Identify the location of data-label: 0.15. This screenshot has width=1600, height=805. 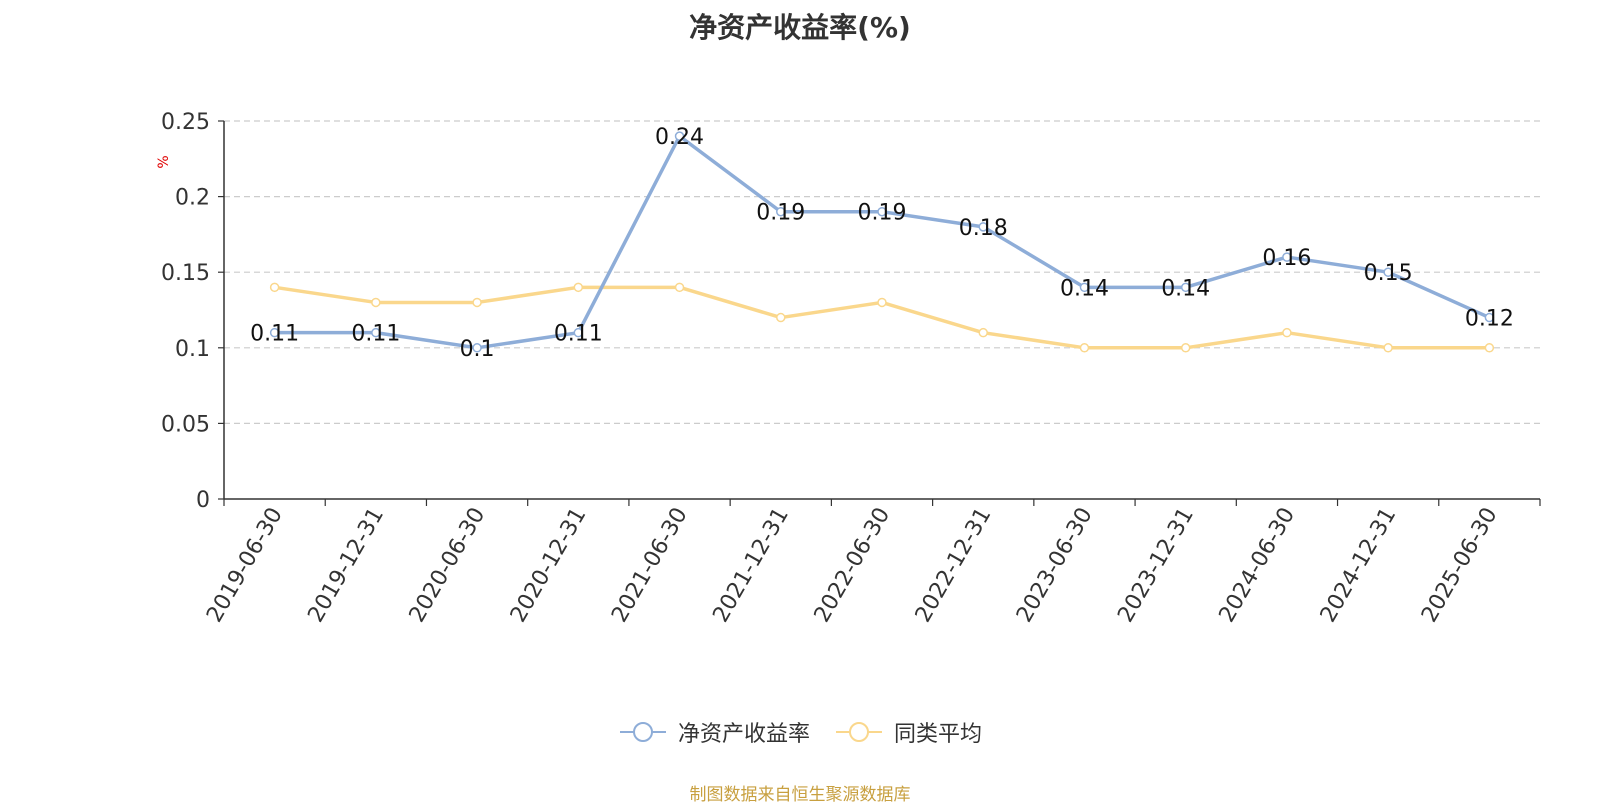
(1388, 273).